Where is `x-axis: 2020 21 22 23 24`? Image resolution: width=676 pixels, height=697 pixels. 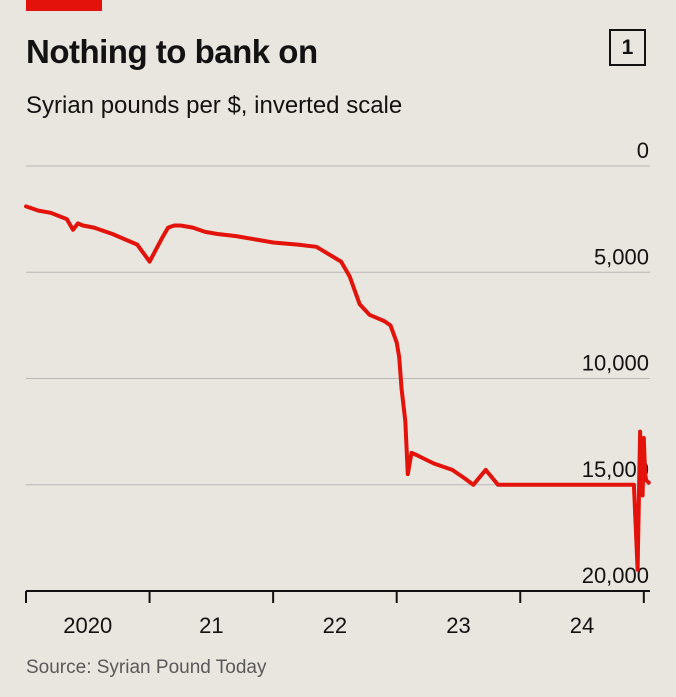
x-axis: 2020 21 22 23 24 is located at coordinates (337, 614).